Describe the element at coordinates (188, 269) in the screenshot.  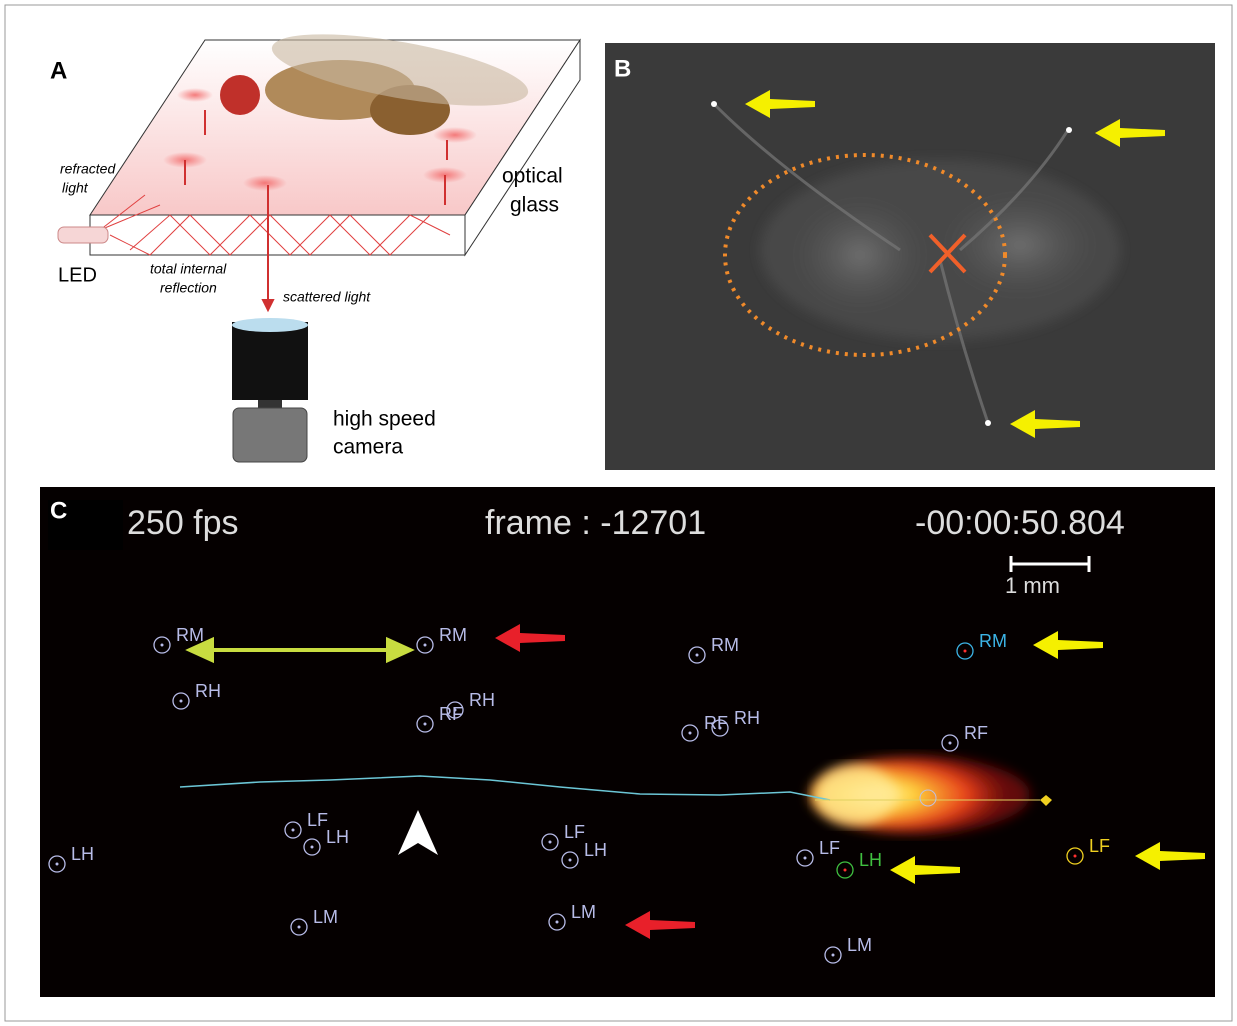
I see `annotation: total internal` at that location.